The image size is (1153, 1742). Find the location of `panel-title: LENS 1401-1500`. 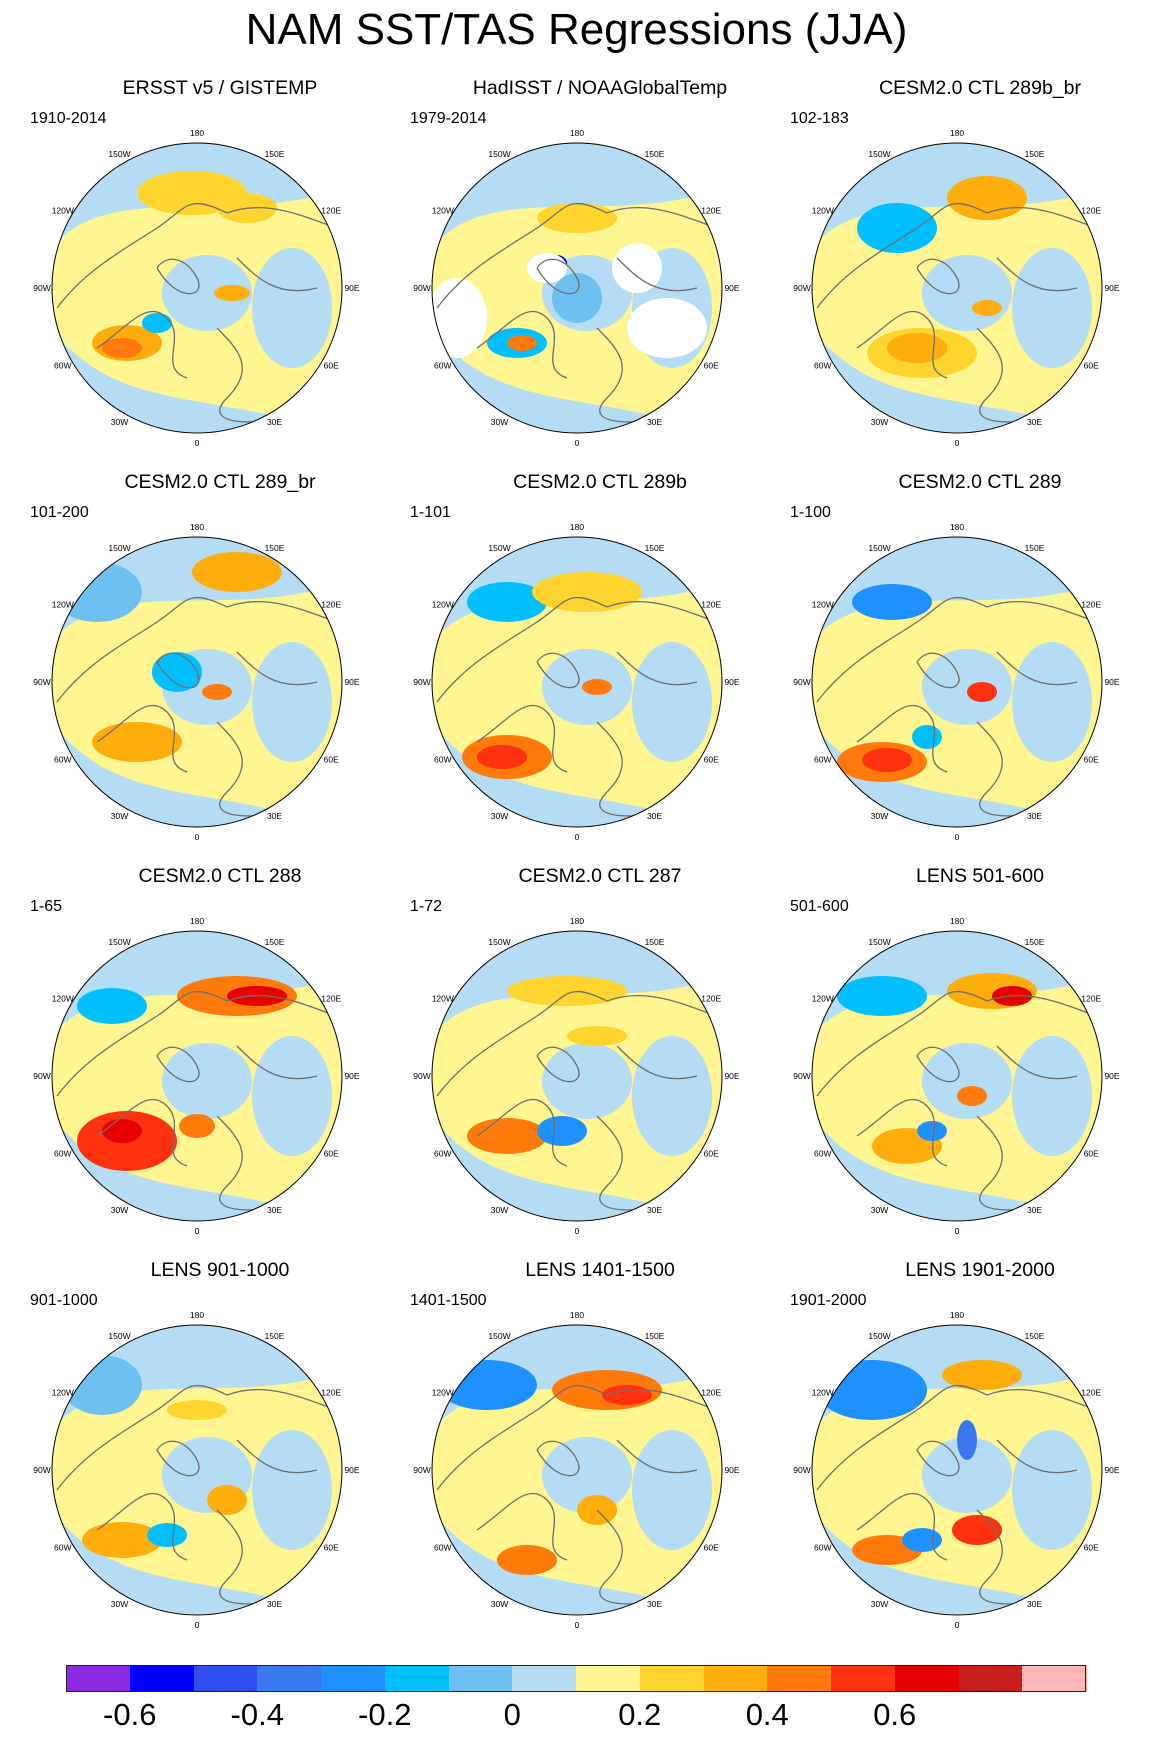

panel-title: LENS 1401-1500 is located at coordinates (600, 1270).